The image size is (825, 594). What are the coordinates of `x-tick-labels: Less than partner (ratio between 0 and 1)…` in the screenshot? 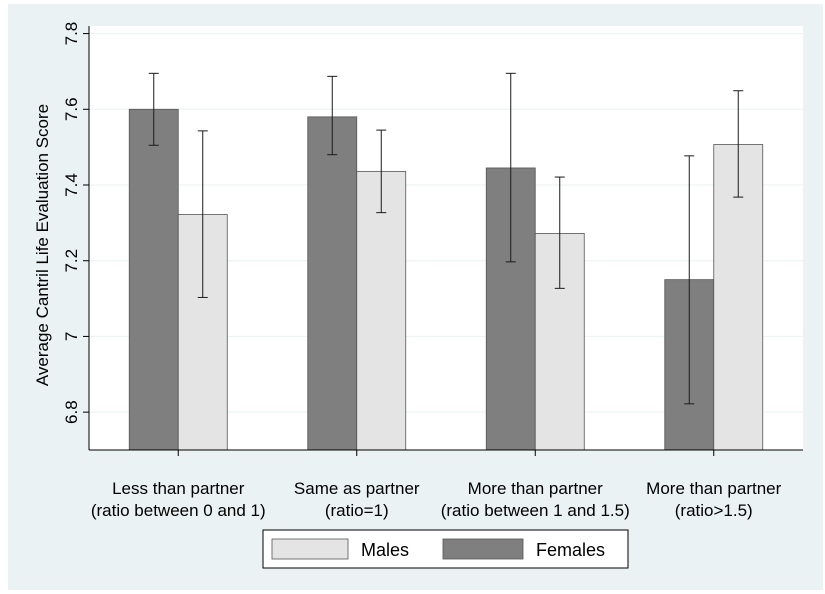 It's located at (436, 499).